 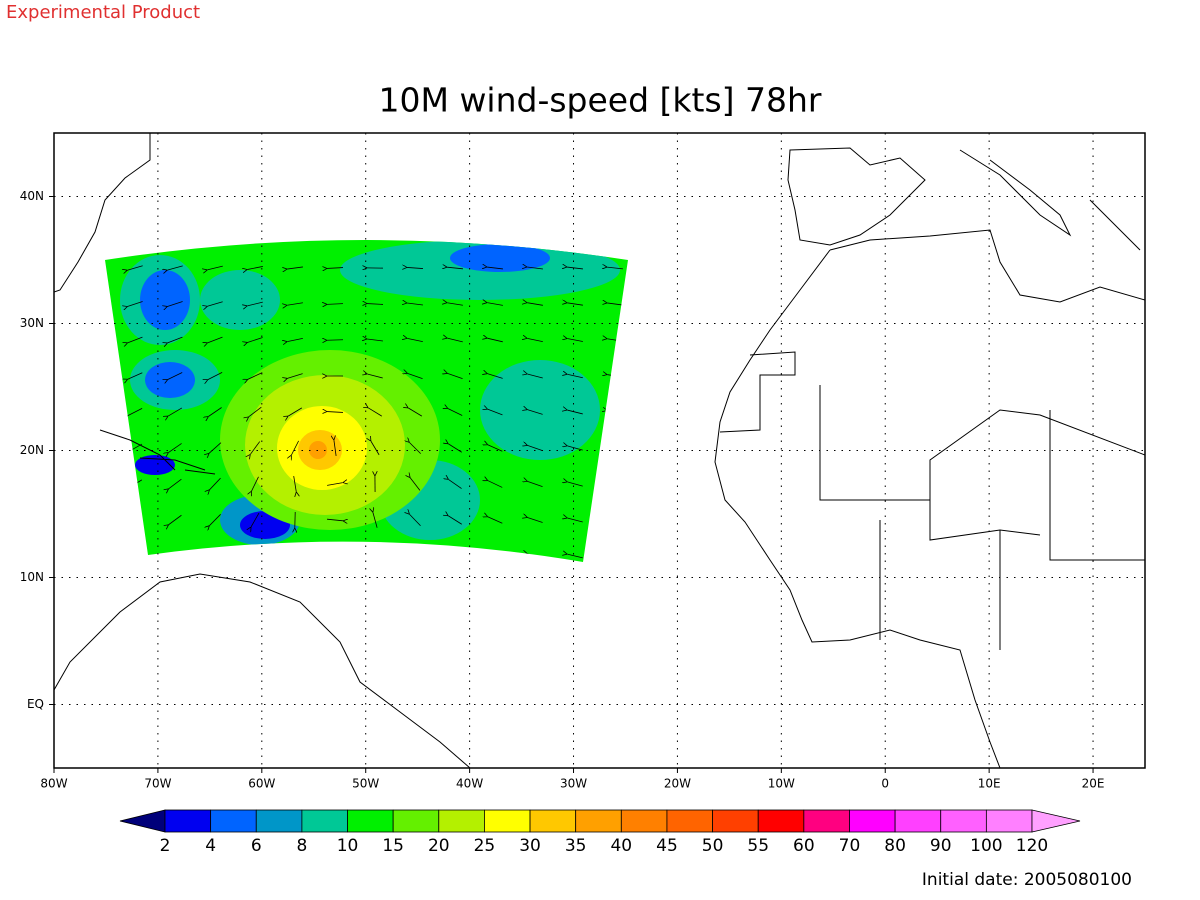 What do you see at coordinates (989, 784) in the screenshot?
I see `x-tick-label: 10E` at bounding box center [989, 784].